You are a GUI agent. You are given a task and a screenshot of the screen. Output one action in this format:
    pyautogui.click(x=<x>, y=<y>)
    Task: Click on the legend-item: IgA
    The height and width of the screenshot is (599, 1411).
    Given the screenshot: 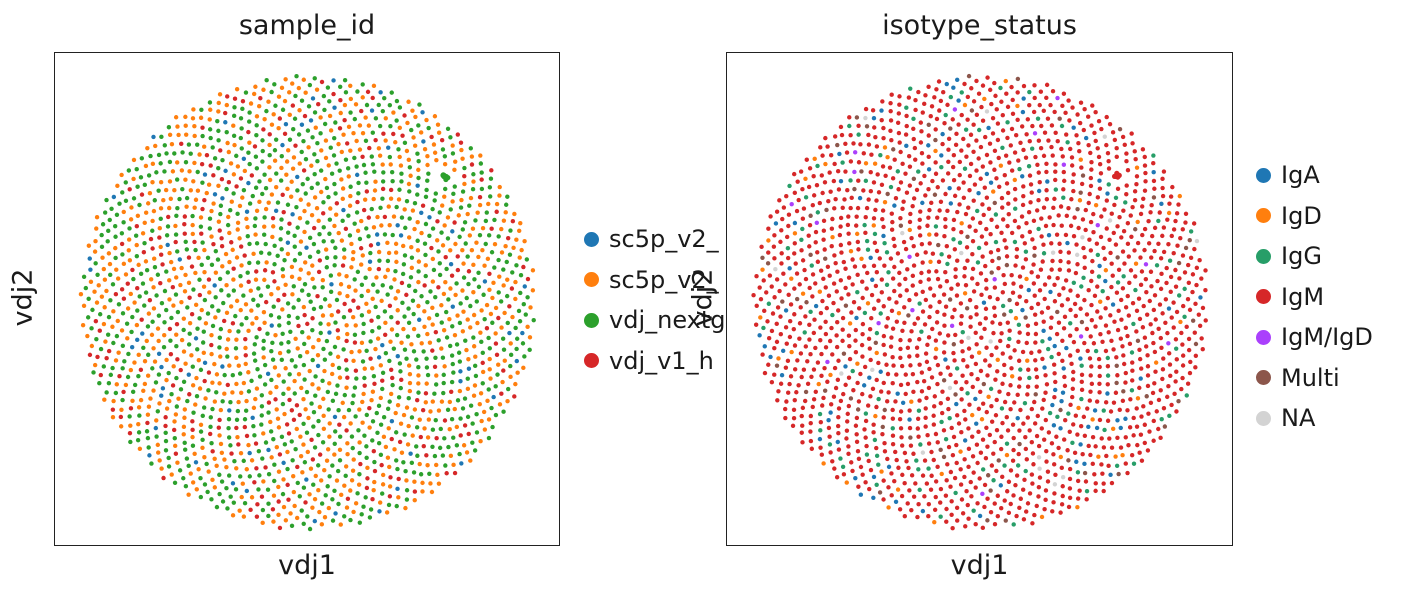 What is the action you would take?
    pyautogui.click(x=1288, y=175)
    